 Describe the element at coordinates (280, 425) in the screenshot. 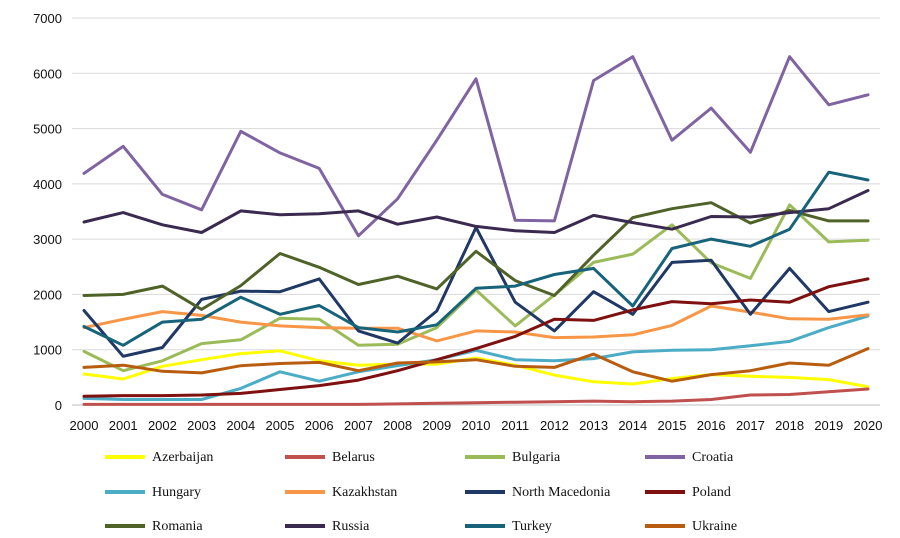

I see `x-tick-label: 2005` at that location.